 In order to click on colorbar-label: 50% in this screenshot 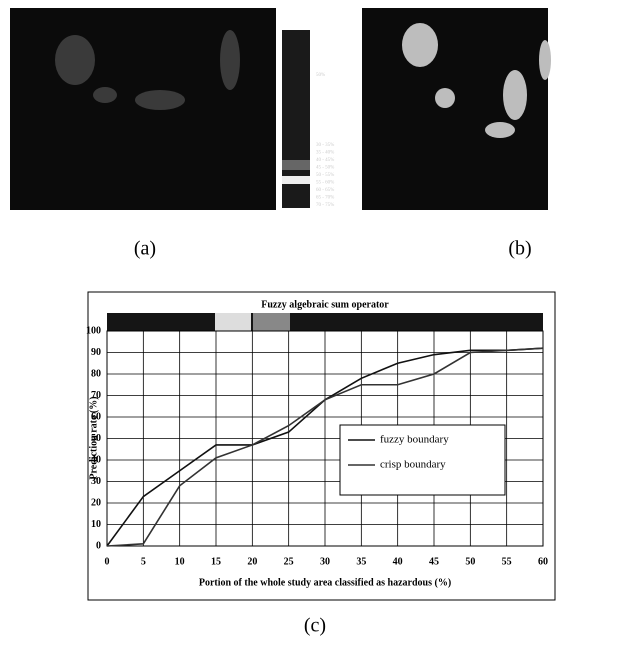, I will do `click(320, 75)`.